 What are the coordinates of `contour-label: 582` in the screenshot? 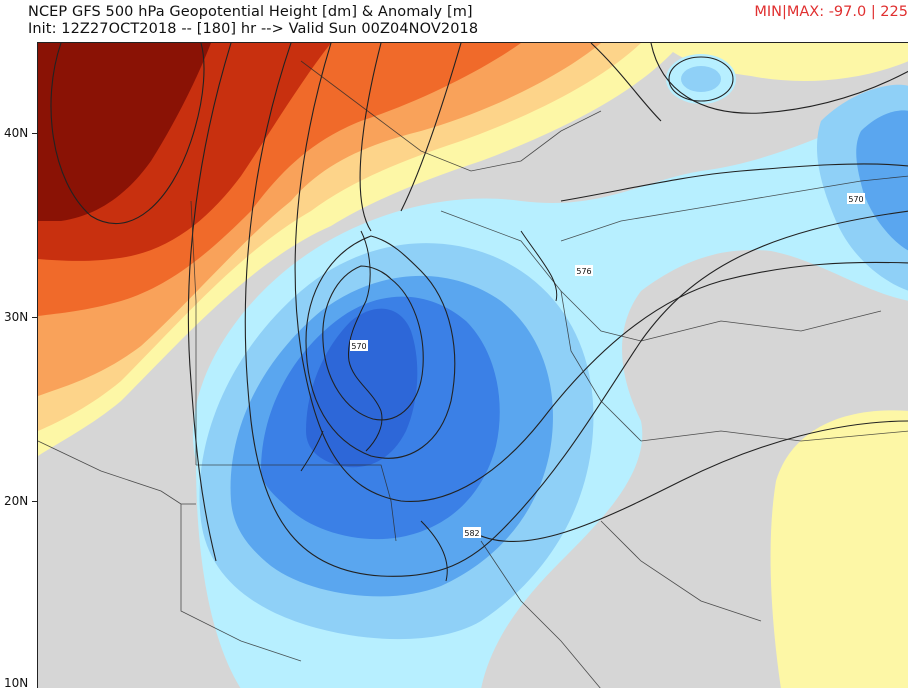 It's located at (471, 533).